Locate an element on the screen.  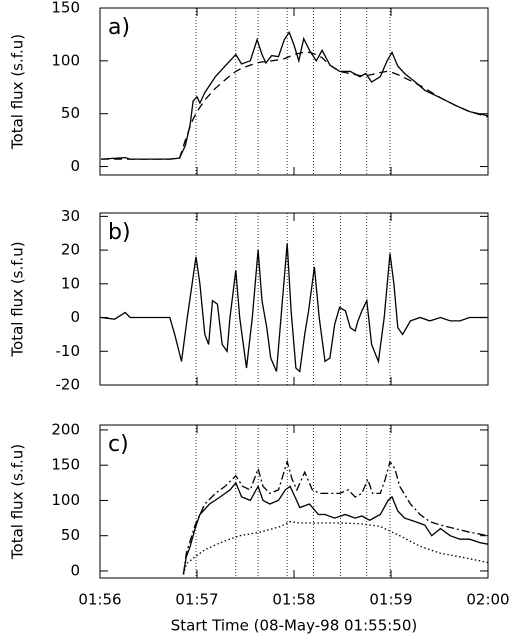
x-tick-label: 01:58 is located at coordinates (293, 600).